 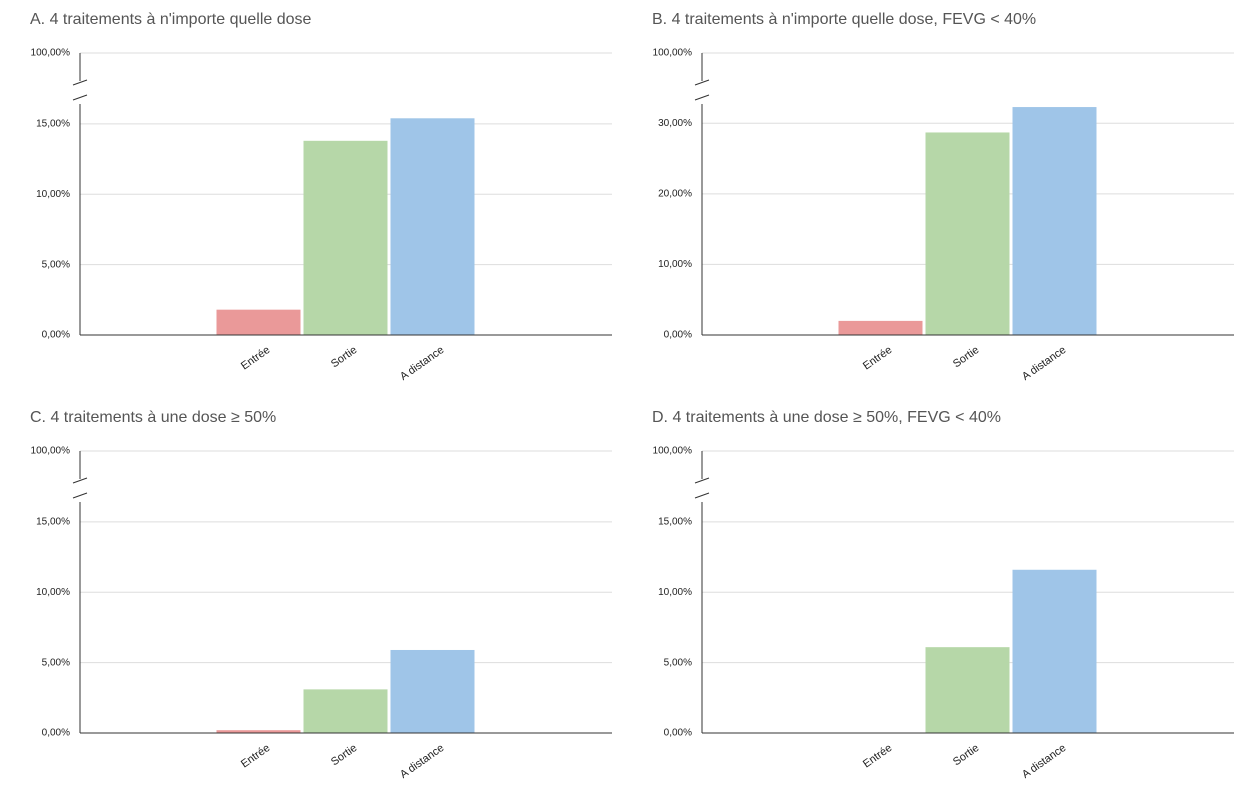 What do you see at coordinates (171, 19) in the screenshot?
I see `chart-title: A. 4 traitements à n'importe quelle dose` at bounding box center [171, 19].